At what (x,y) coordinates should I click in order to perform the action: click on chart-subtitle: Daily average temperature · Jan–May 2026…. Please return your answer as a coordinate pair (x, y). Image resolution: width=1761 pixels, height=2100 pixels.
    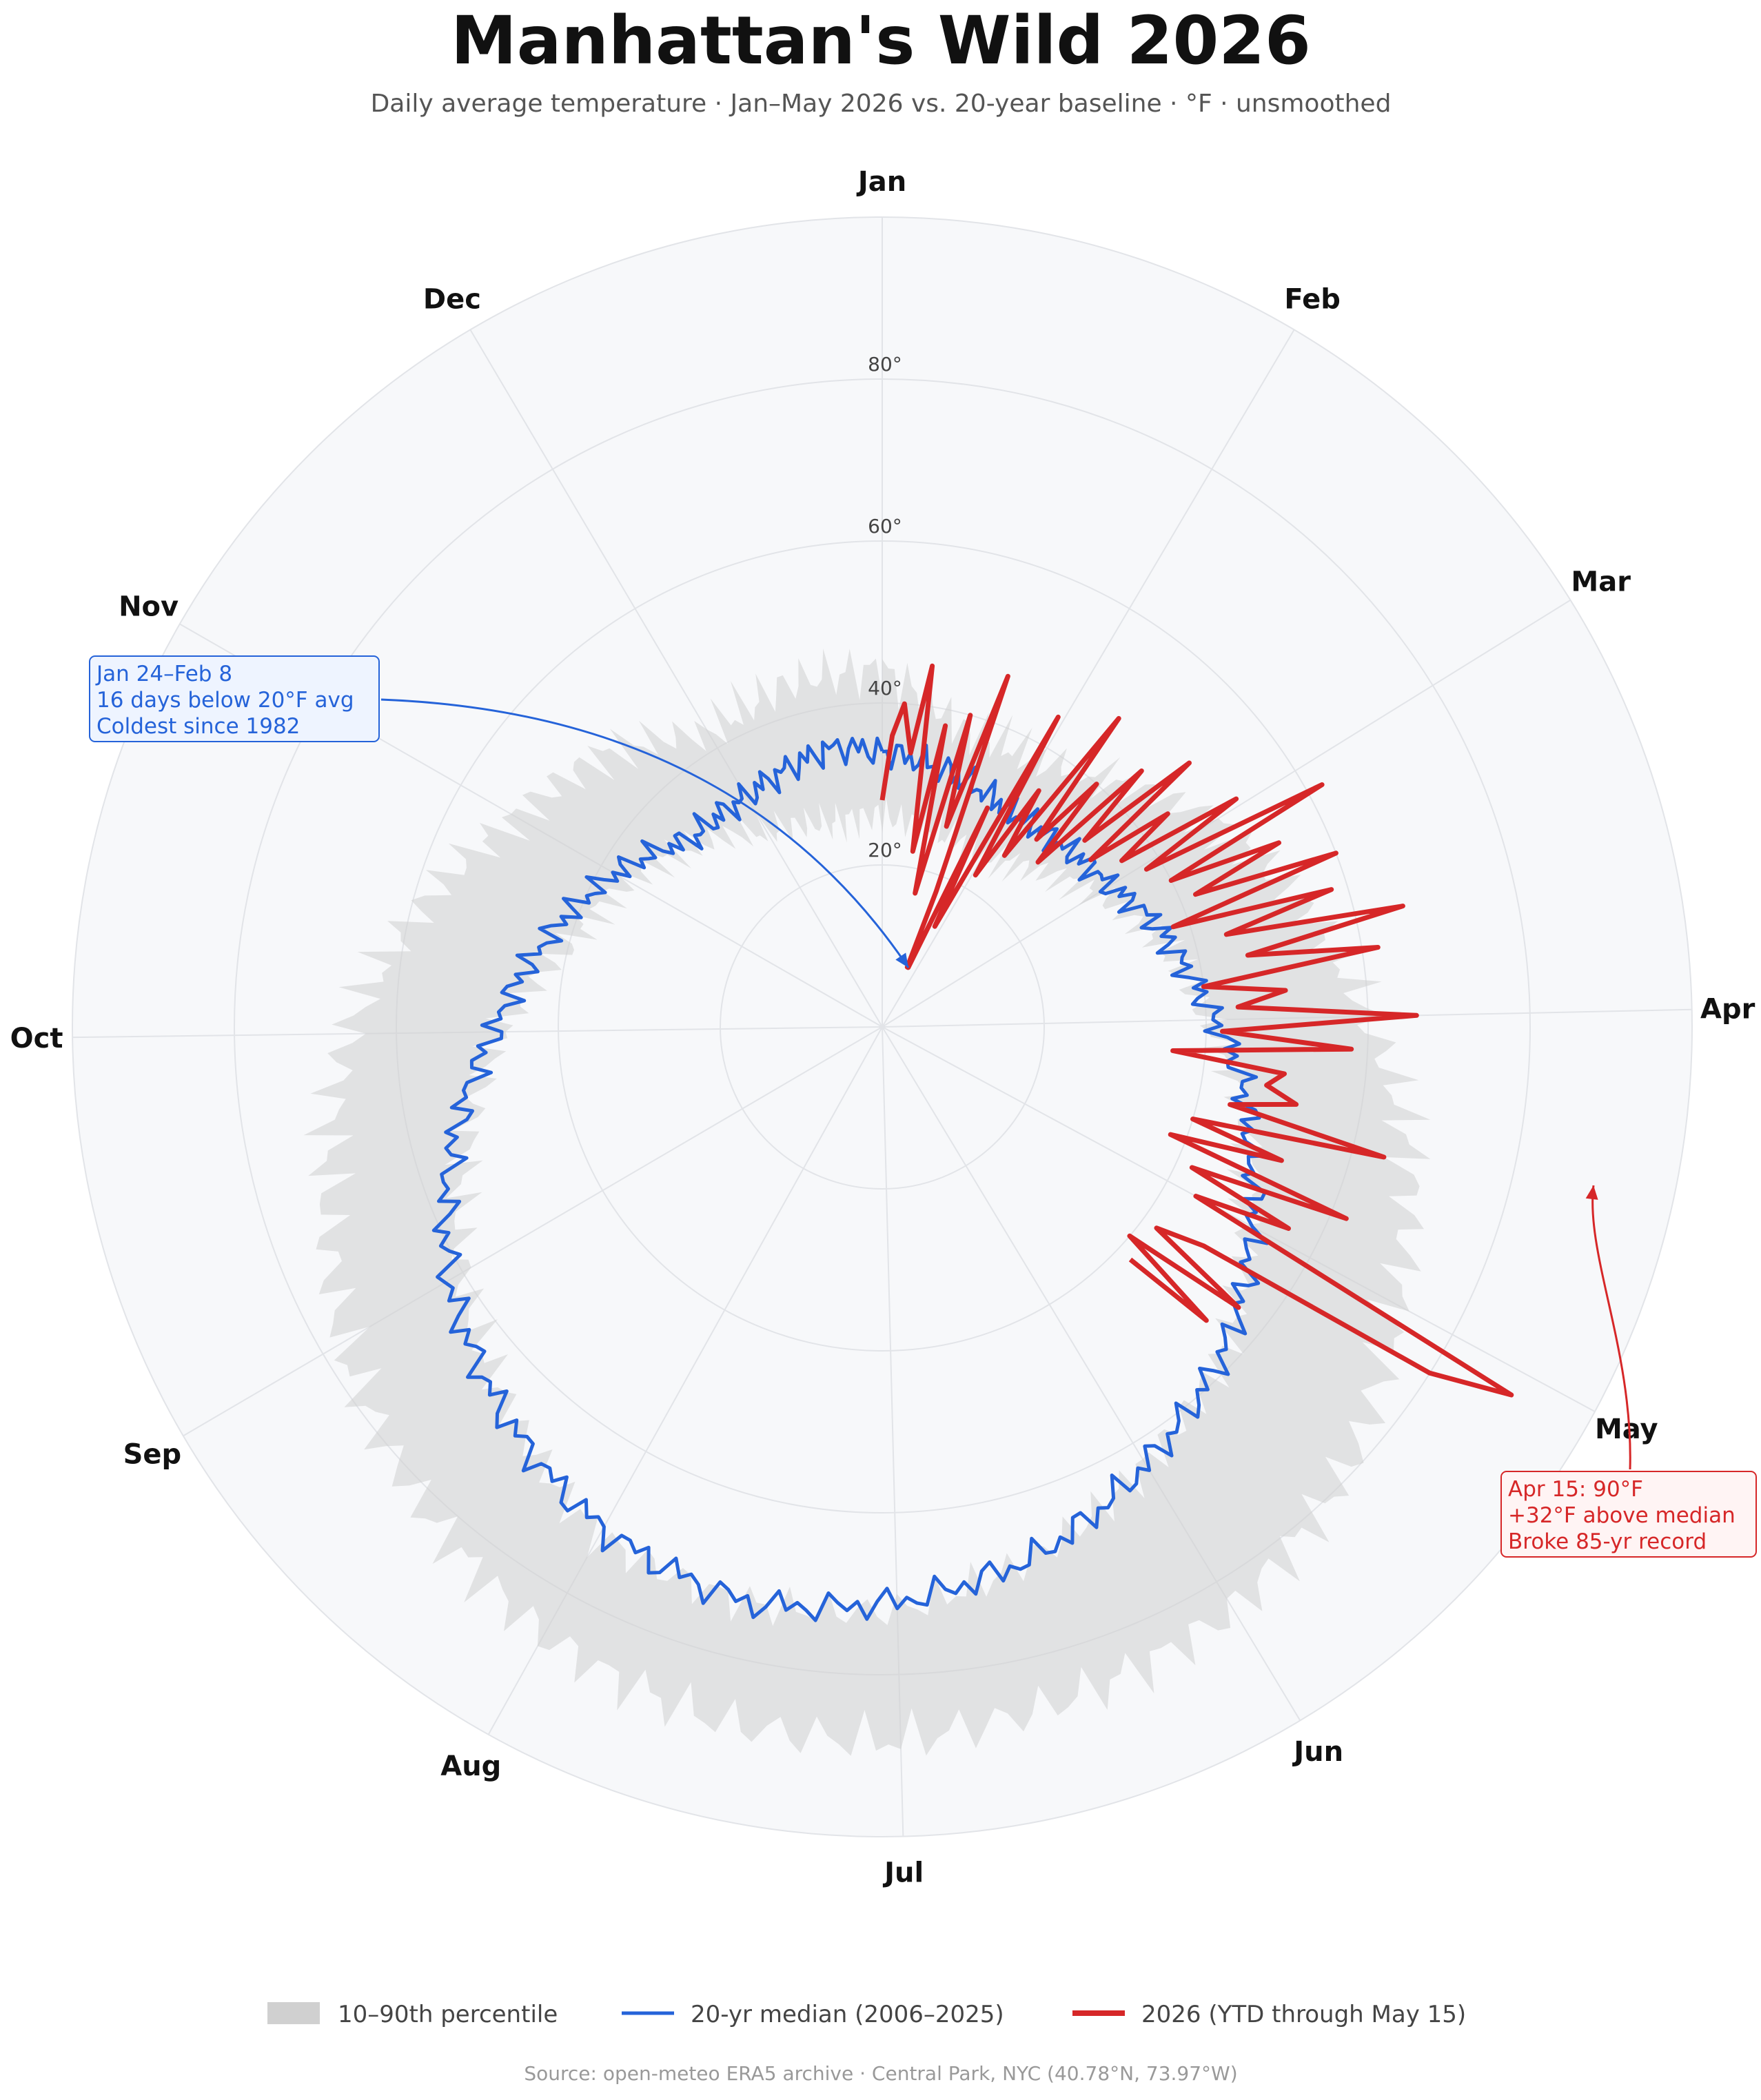
    Looking at the image, I should click on (881, 104).